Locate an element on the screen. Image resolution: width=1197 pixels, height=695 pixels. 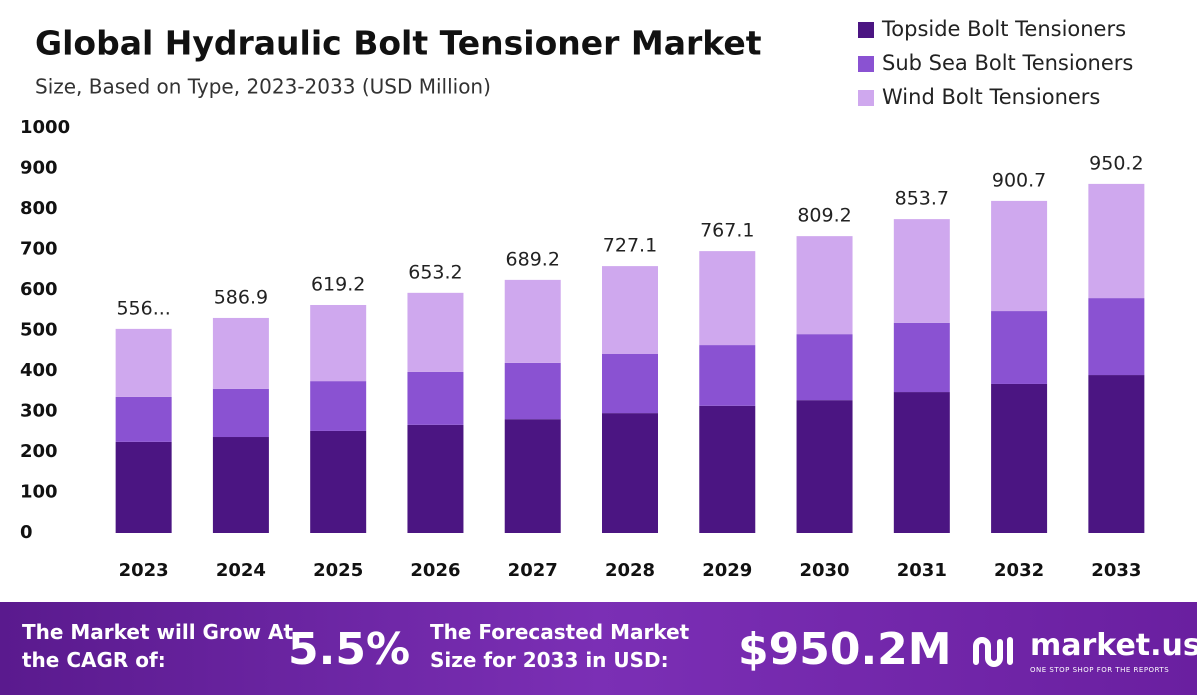
y-tick-label: 900 is located at coordinates (39, 168).